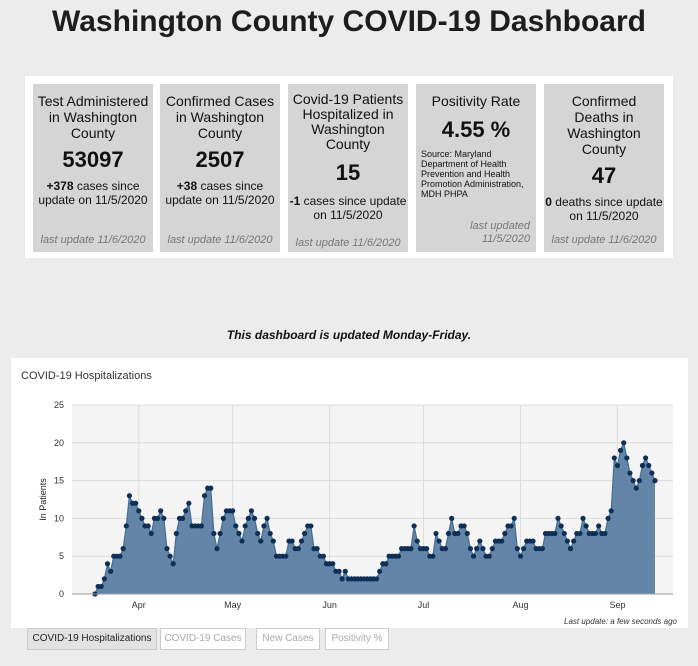  I want to click on deaths-heading: Confirmed Deaths in Washington County, so click(604, 125).